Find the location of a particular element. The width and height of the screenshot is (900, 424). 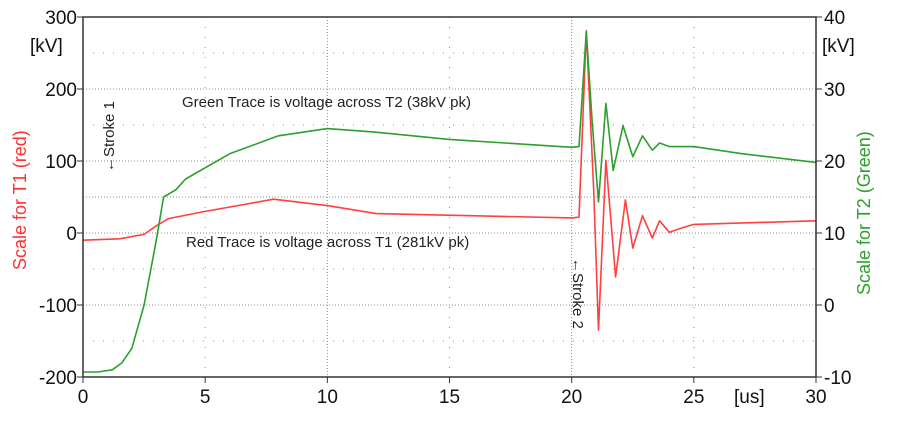

right-tick-label: -10 is located at coordinates (837, 378).